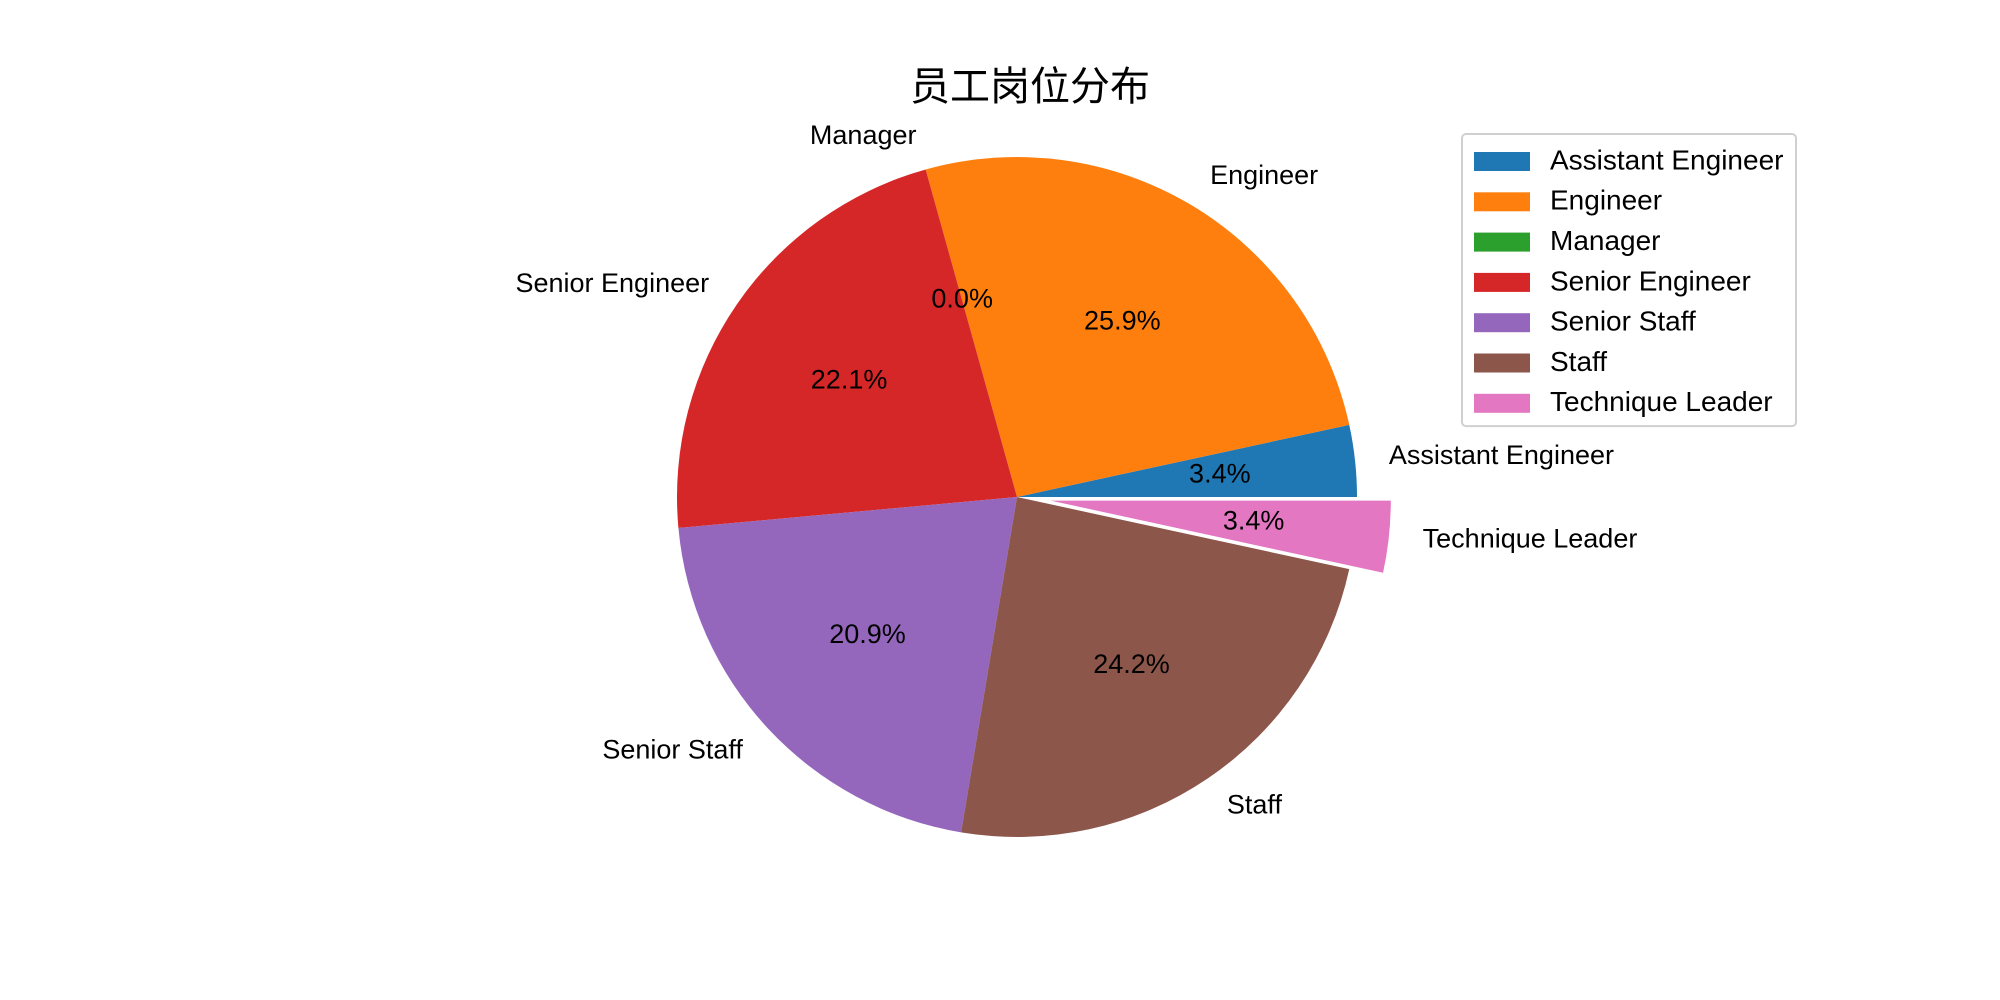 The width and height of the screenshot is (2000, 1000). I want to click on pie-slice-technique-leader, so click(1220, 536).